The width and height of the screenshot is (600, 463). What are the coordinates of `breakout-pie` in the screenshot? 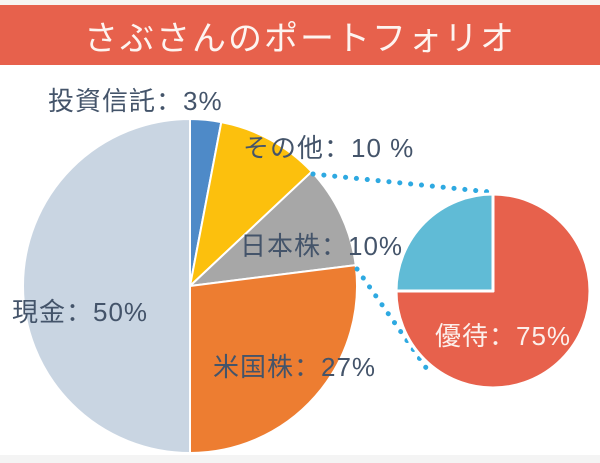 It's located at (493, 291).